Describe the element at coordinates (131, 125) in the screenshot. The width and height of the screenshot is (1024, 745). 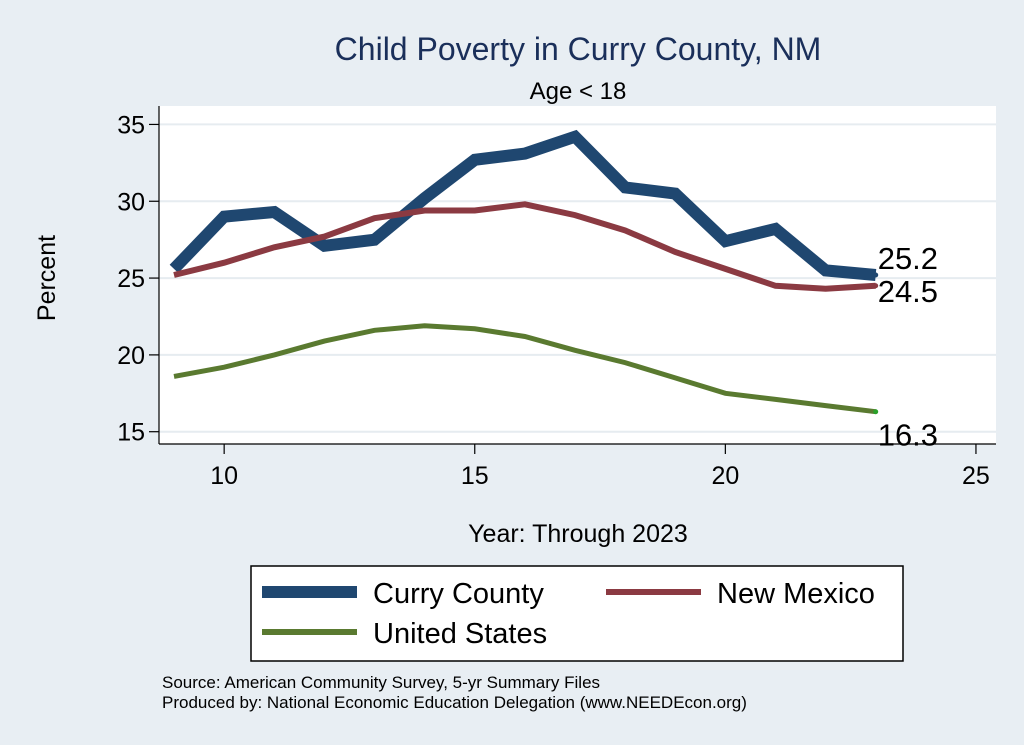
I see `y-tick-label: 35` at that location.